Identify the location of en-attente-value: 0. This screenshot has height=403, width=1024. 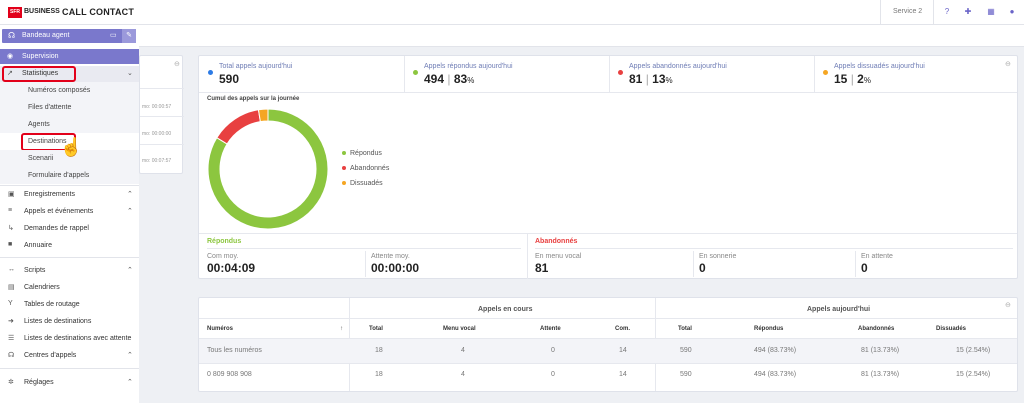
(864, 268).